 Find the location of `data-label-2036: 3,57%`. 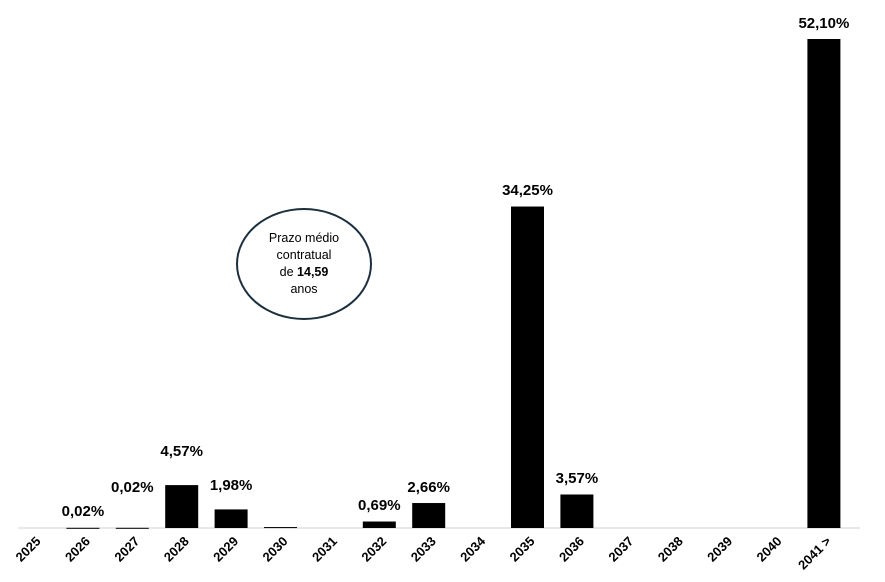

data-label-2036: 3,57% is located at coordinates (577, 478).